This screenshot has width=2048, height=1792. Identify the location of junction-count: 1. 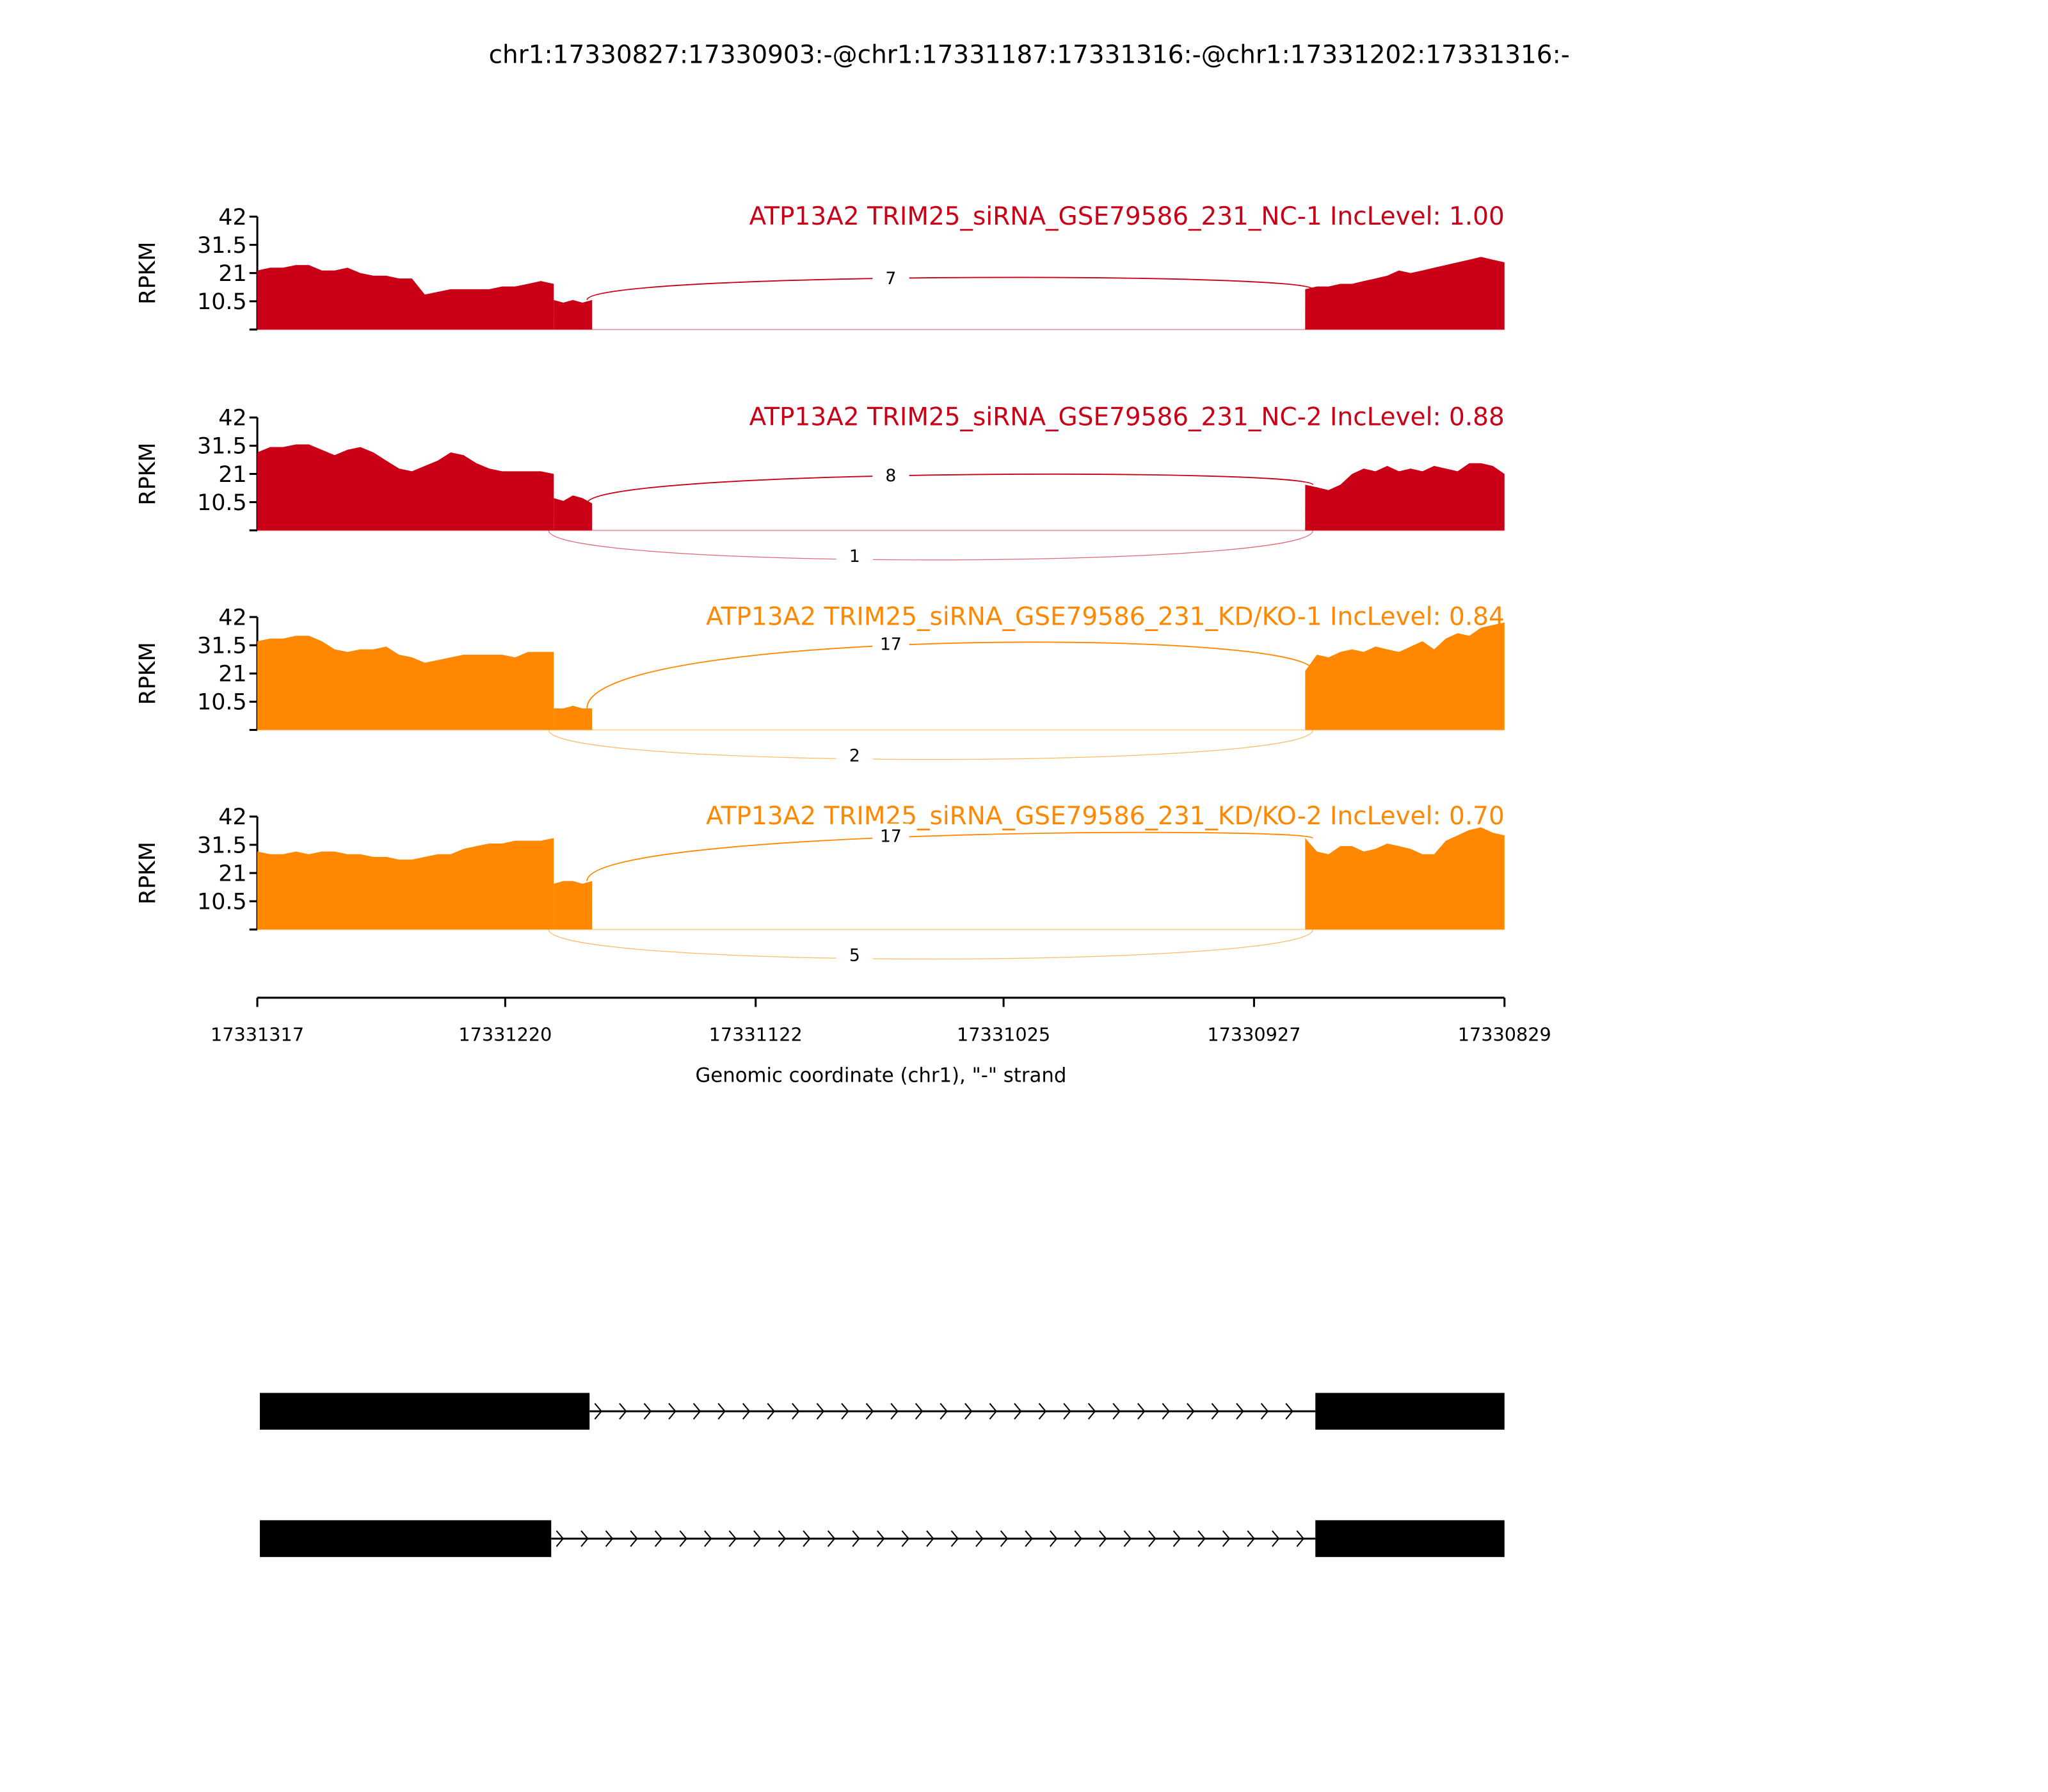
(854, 556).